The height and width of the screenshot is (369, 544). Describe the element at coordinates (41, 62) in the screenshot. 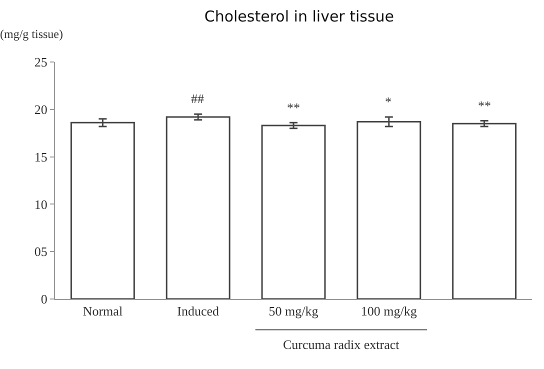

I see `y-tick-label: 25` at that location.